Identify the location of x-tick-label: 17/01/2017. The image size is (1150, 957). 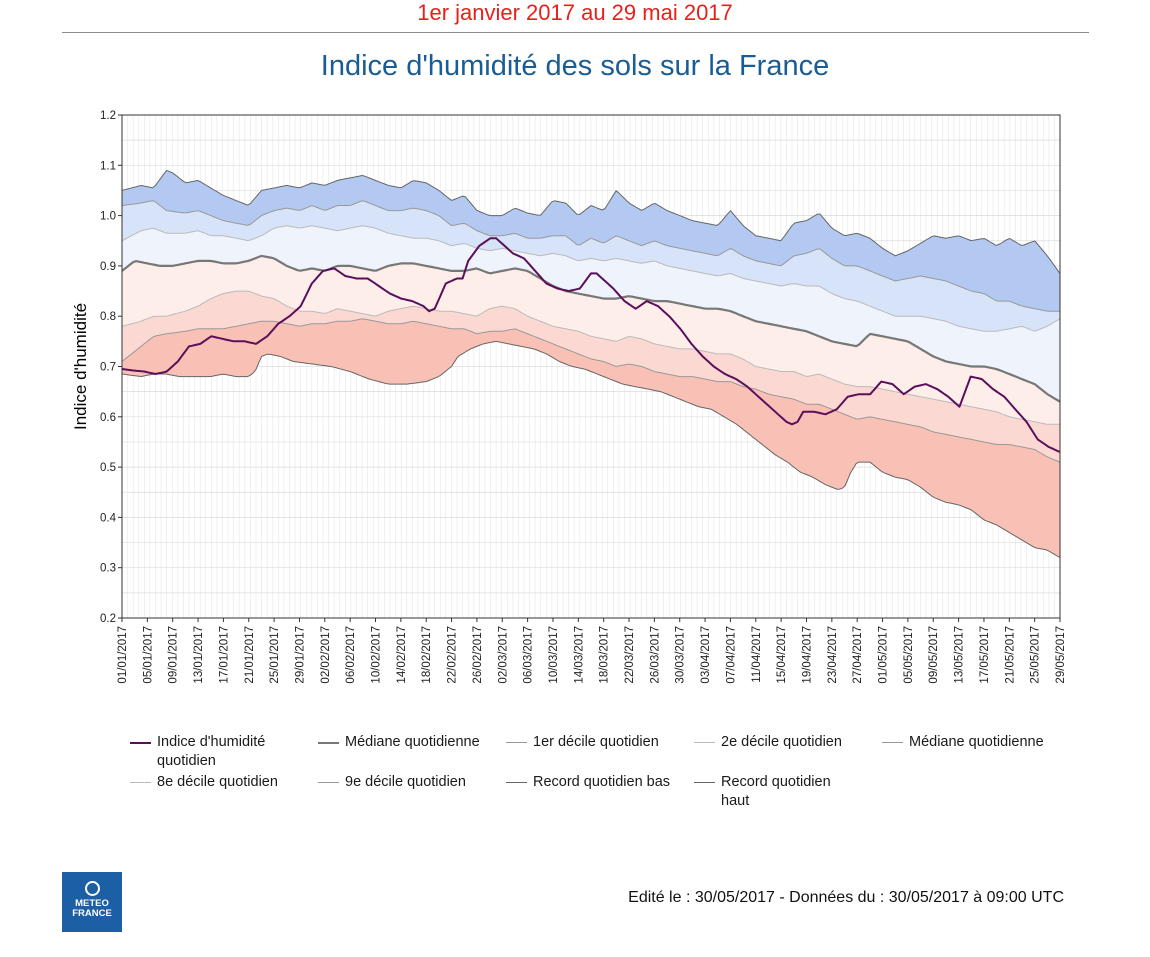
(224, 655).